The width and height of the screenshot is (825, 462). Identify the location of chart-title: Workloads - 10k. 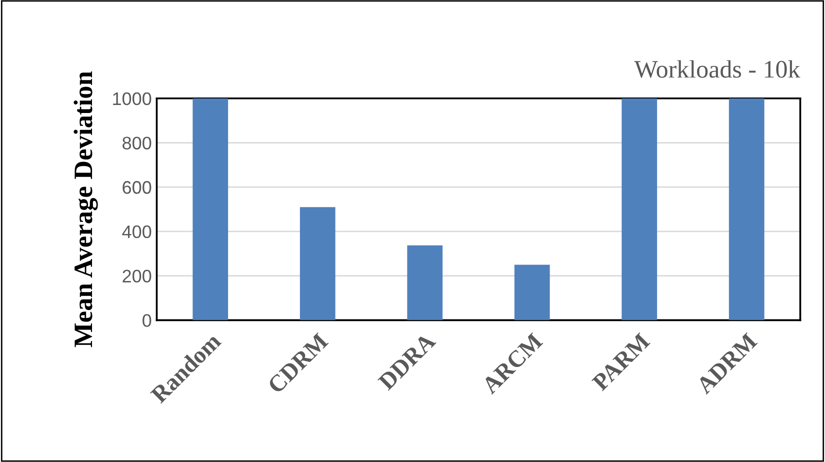
(717, 69).